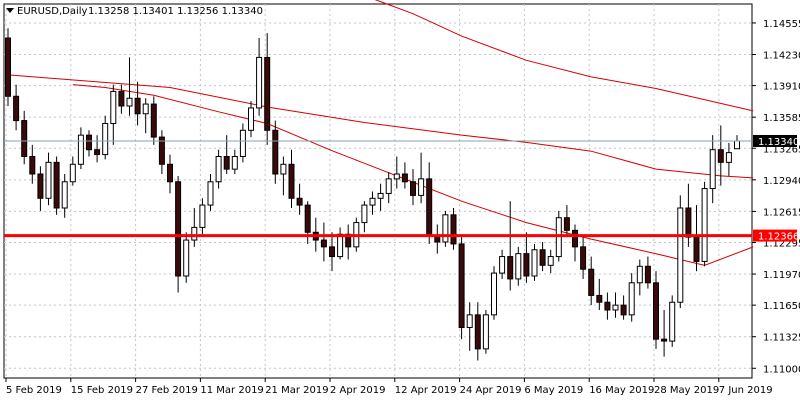 This screenshot has height=400, width=800. I want to click on x-tick-label: 11 Mar 2019, so click(231, 390).